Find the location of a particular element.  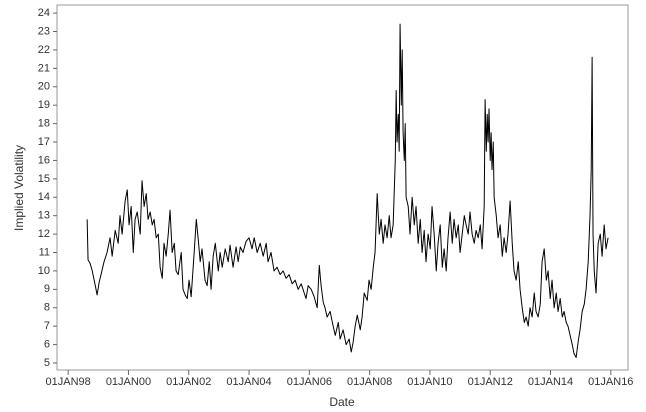

x-tick-label: 01JAN00 is located at coordinates (128, 382).